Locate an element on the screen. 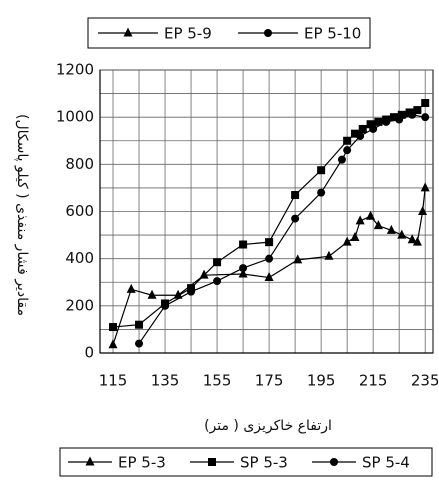 This screenshot has height=480, width=439. legend-label: EP 5-9 is located at coordinates (188, 34).